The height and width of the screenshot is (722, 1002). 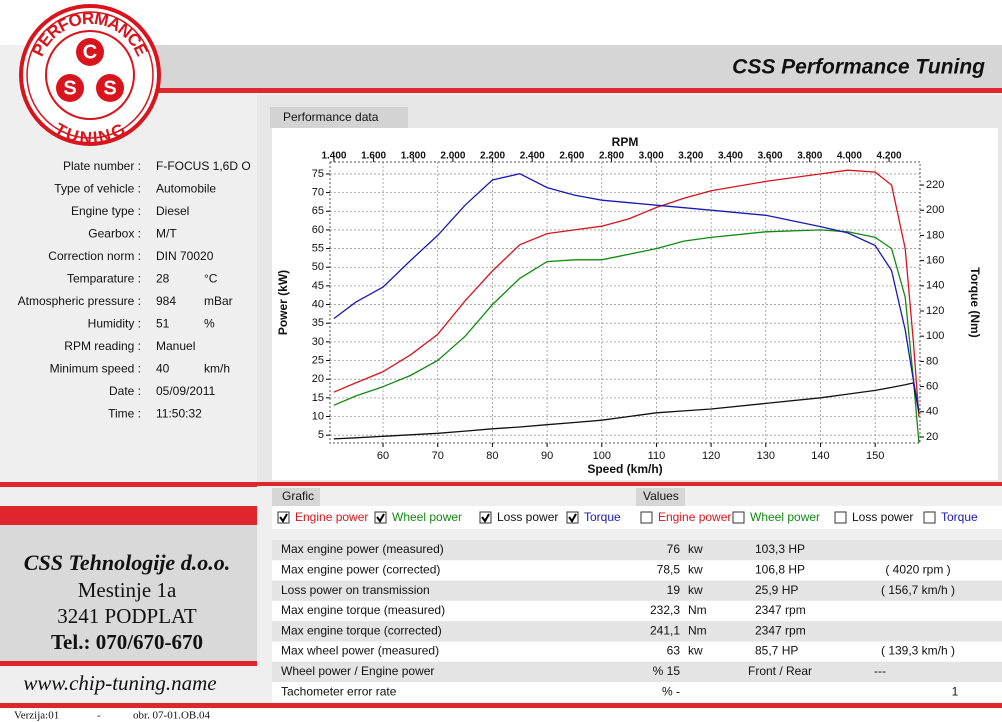 I want to click on row-extra: 2347 rpm, so click(x=780, y=630).